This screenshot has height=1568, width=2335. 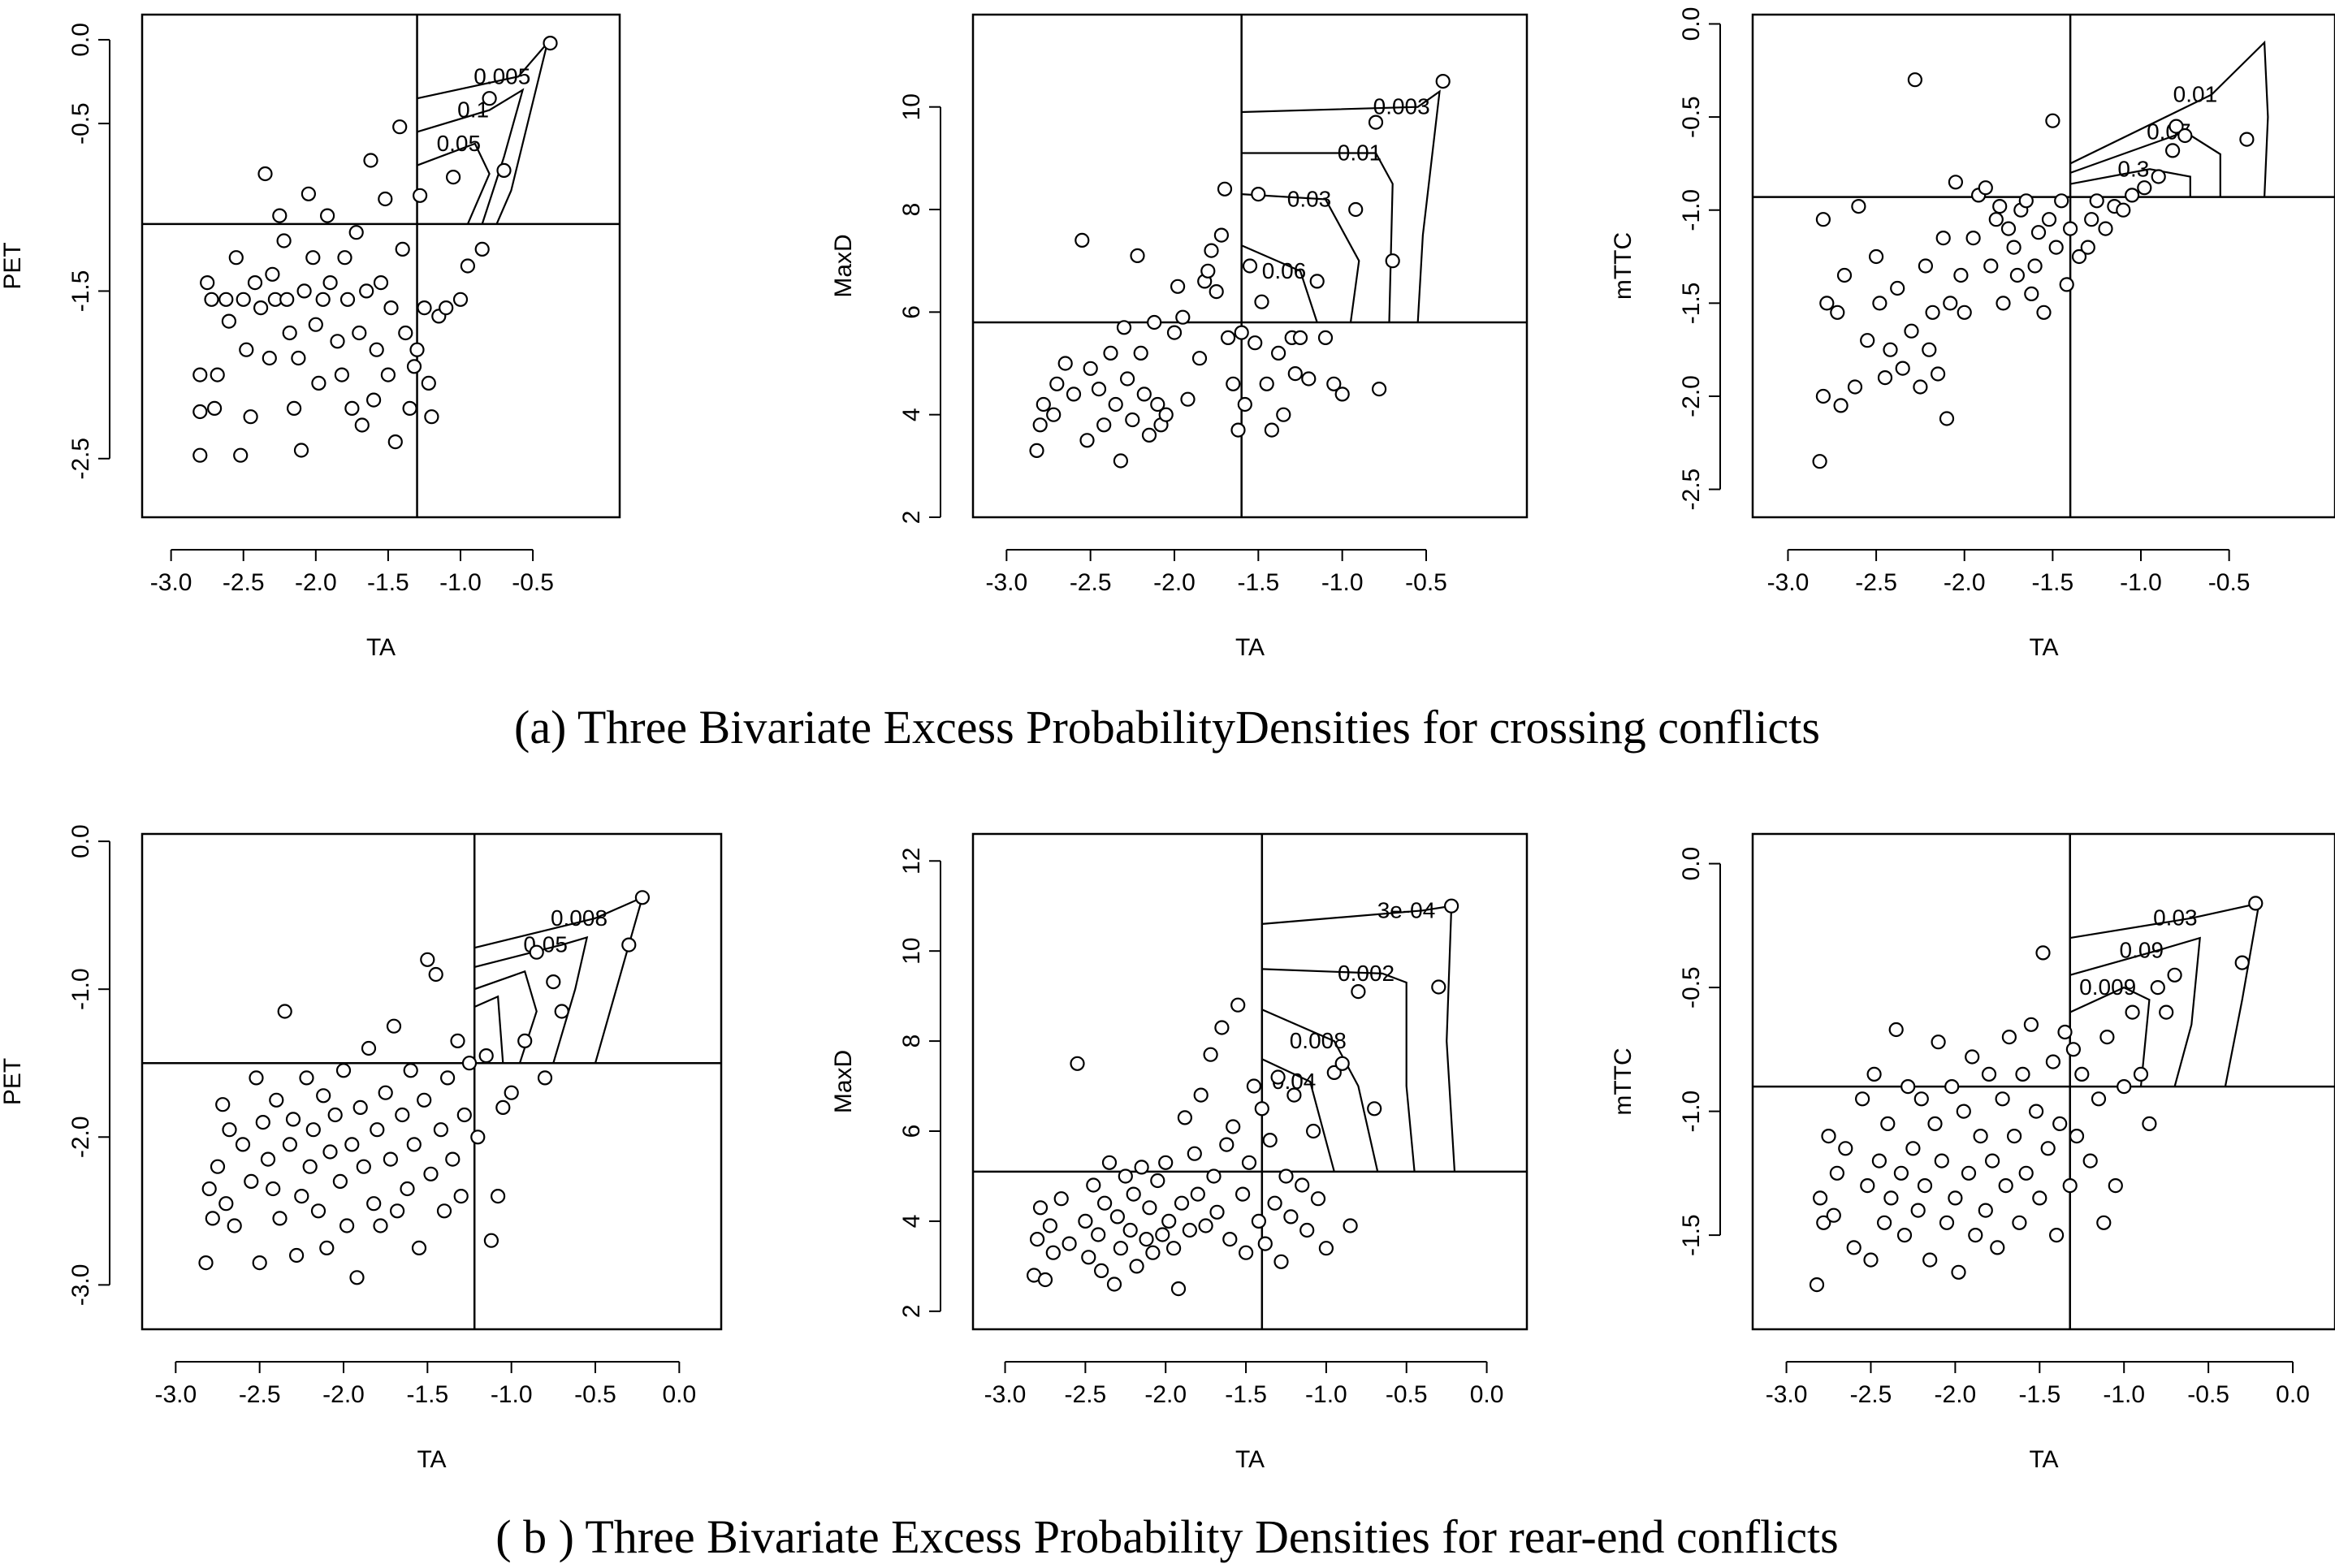 What do you see at coordinates (2175, 918) in the screenshot?
I see `contour-level-label: 0.03` at bounding box center [2175, 918].